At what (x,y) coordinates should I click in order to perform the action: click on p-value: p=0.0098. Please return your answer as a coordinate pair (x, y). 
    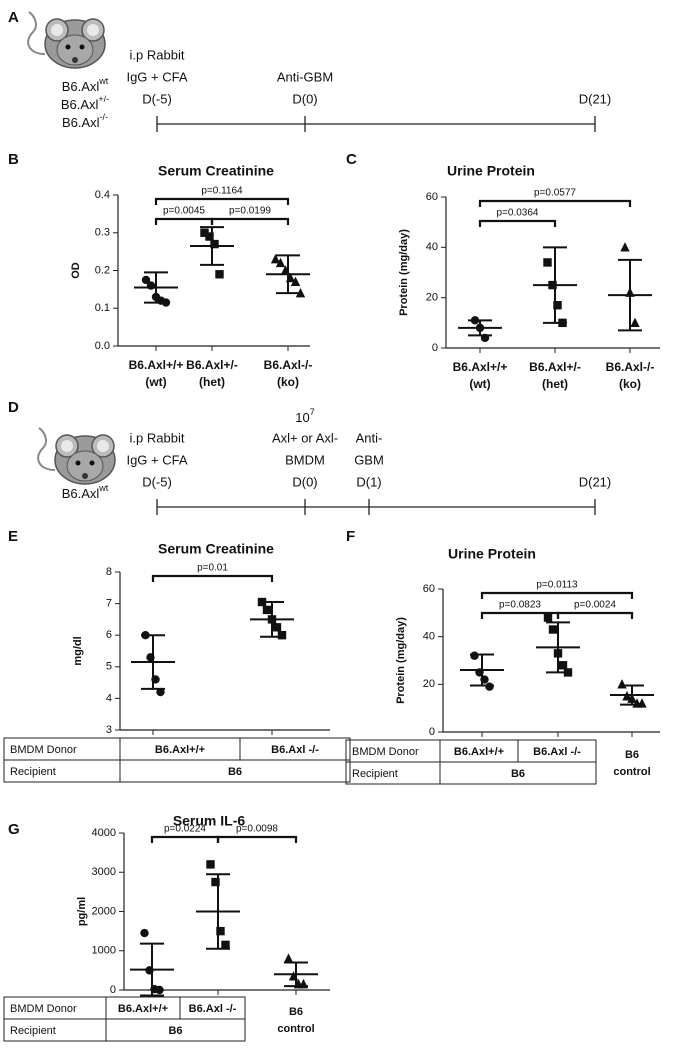
    Looking at the image, I should click on (257, 829).